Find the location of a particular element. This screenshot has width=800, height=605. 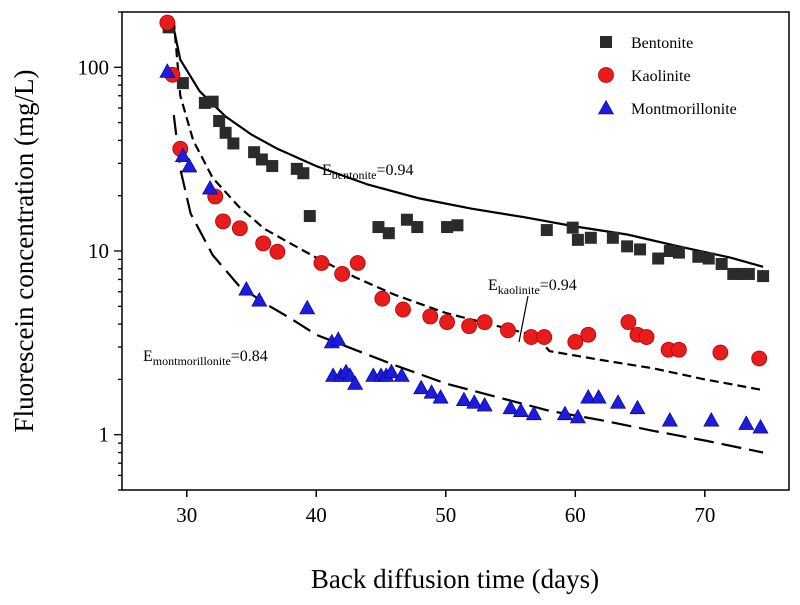

legend-label: Montmorillonite is located at coordinates (684, 109).